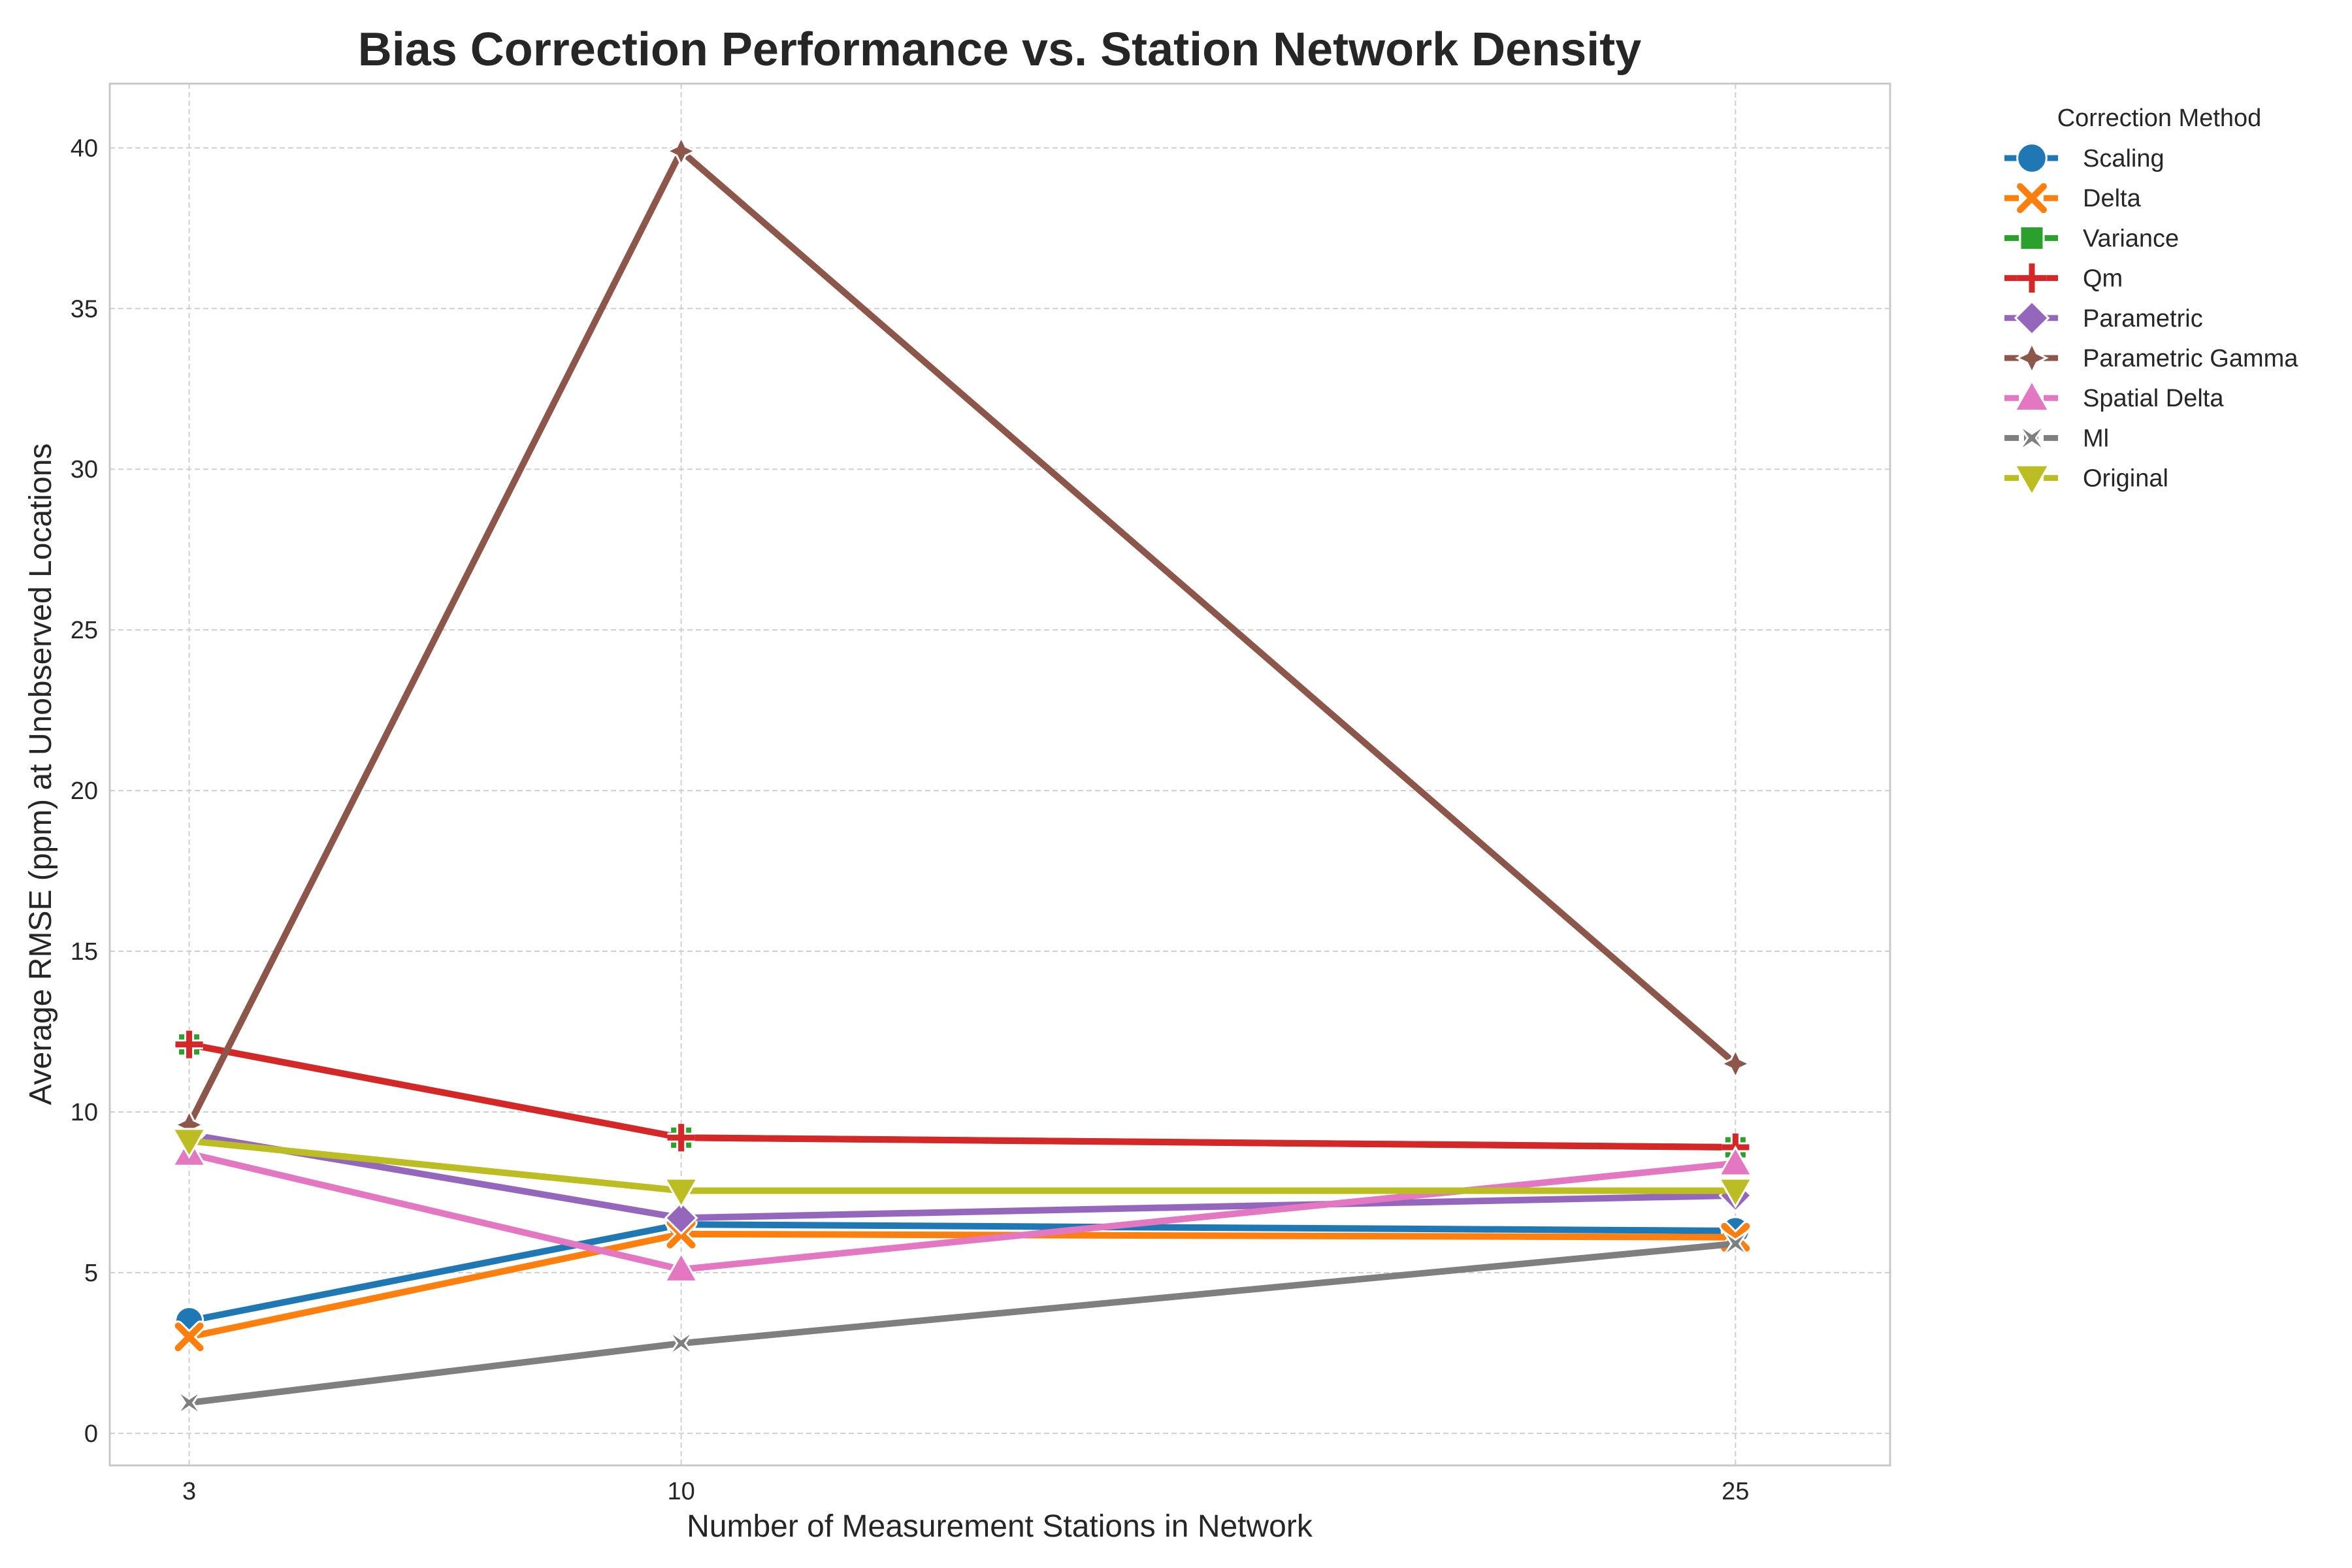  What do you see at coordinates (2190, 358) in the screenshot?
I see `legend-label: Parametric Gamma` at bounding box center [2190, 358].